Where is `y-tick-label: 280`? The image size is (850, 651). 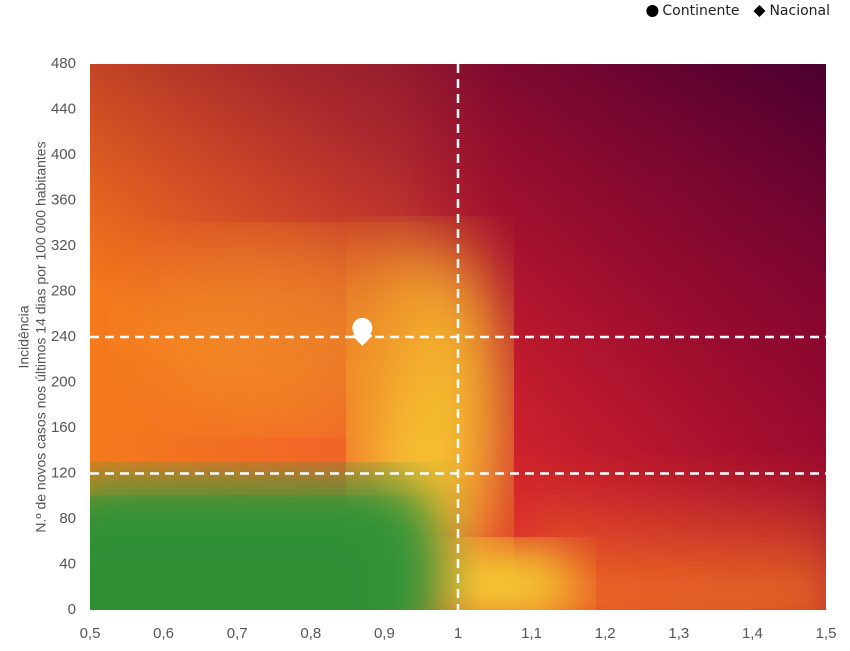 y-tick-label: 280 is located at coordinates (63, 290).